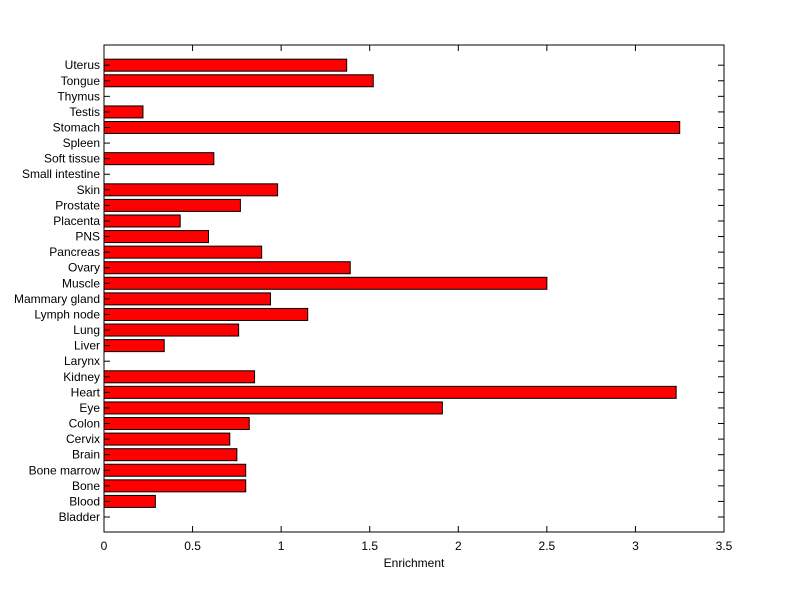  Describe the element at coordinates (187, 299) in the screenshot. I see `bar-mammary-gland` at that location.